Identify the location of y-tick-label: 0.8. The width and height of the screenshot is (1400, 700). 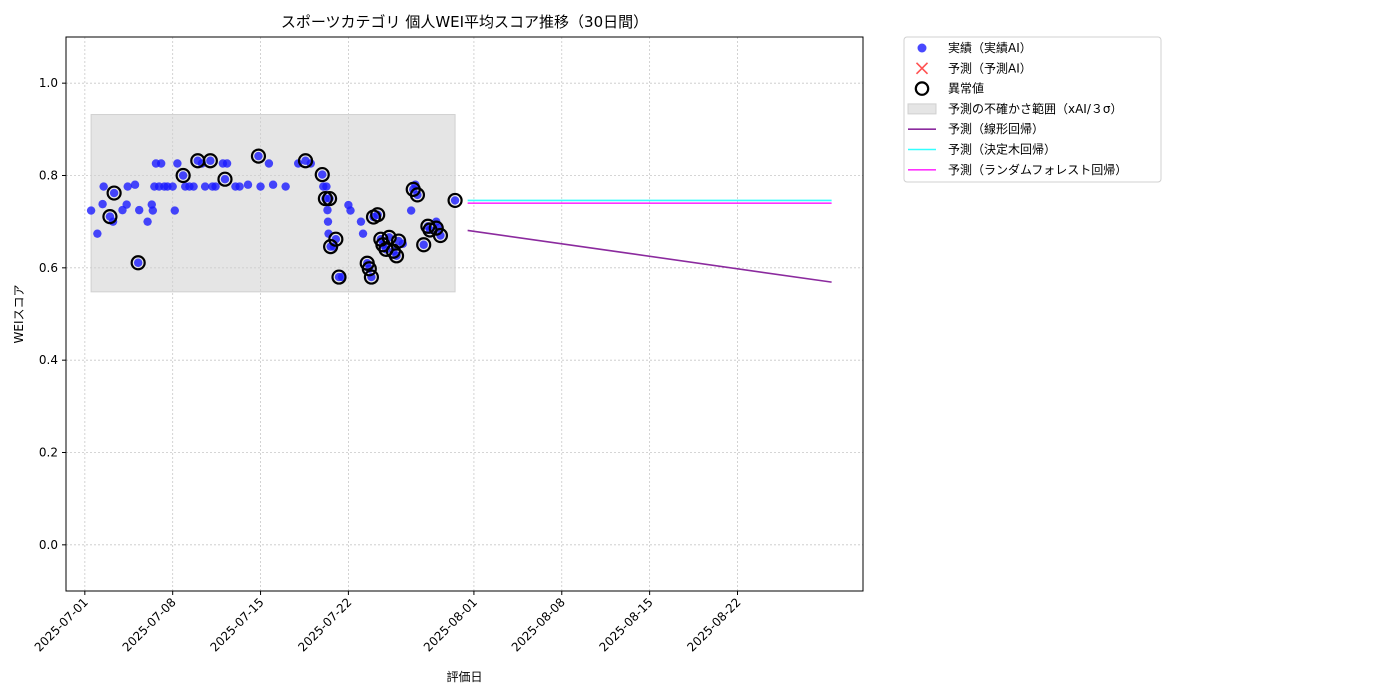
(48, 176).